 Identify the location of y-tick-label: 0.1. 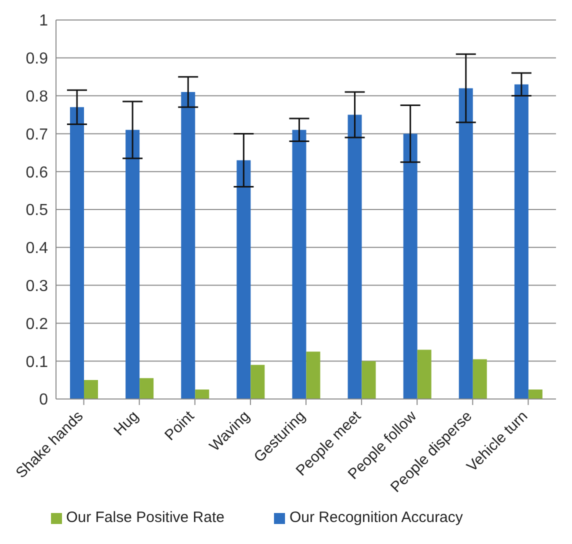
(37, 362).